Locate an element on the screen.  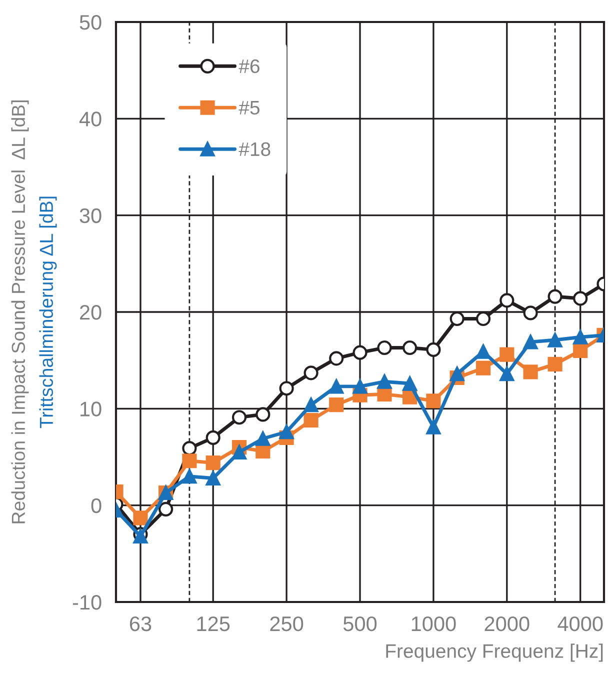
x-tick-label: 500 is located at coordinates (360, 624).